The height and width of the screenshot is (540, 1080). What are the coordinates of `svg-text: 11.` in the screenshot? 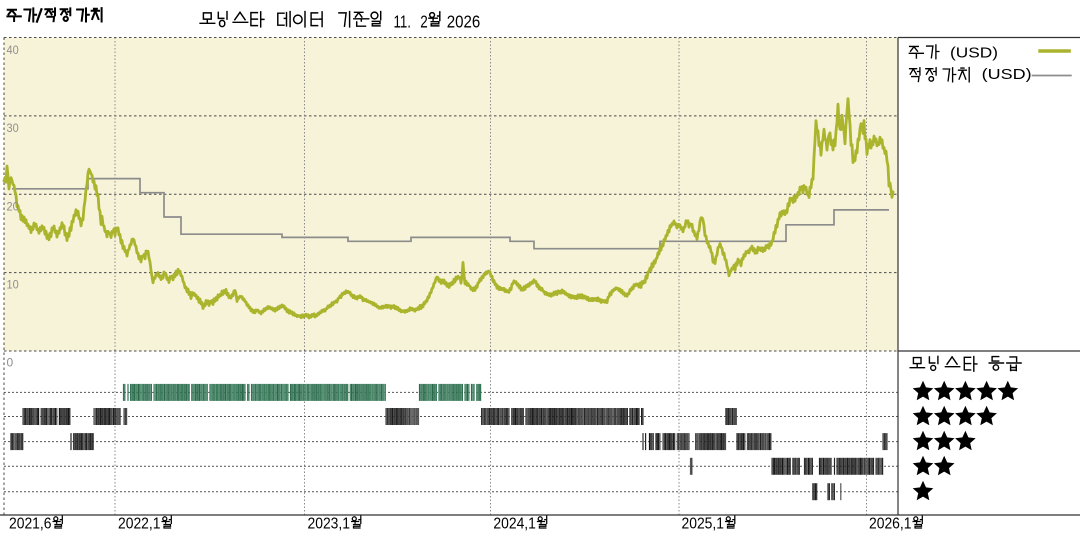 It's located at (403, 21).